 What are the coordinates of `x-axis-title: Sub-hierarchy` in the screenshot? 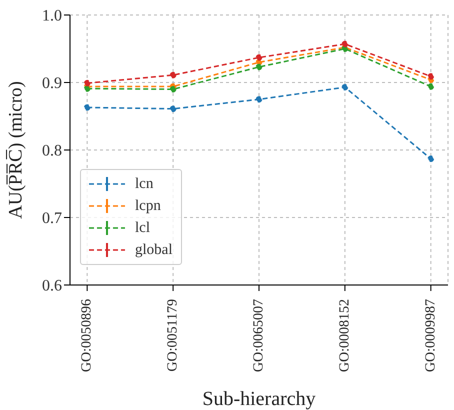 It's located at (259, 399).